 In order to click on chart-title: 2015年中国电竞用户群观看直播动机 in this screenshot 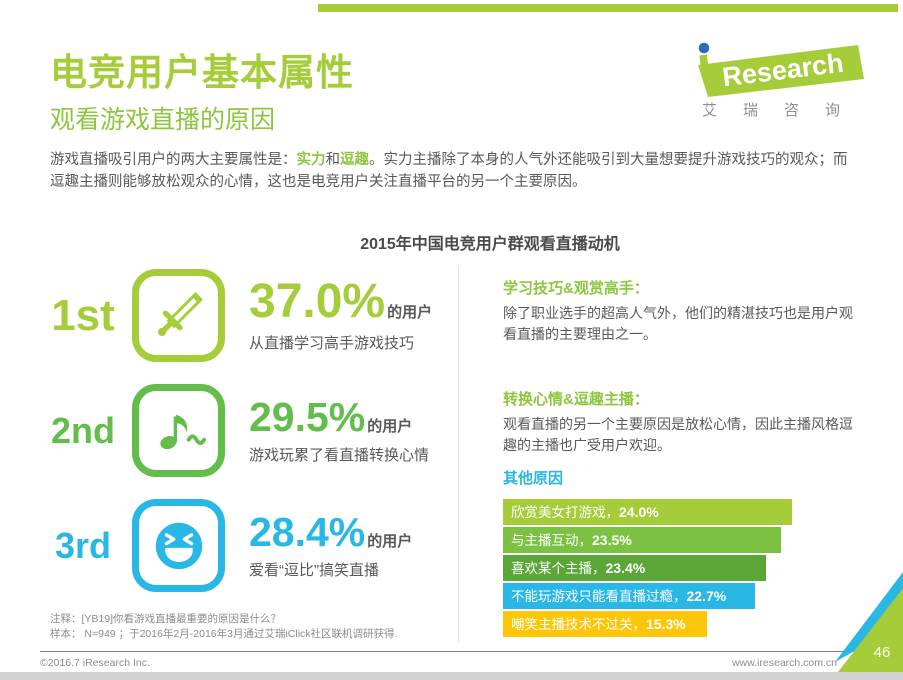, I will do `click(490, 244)`.